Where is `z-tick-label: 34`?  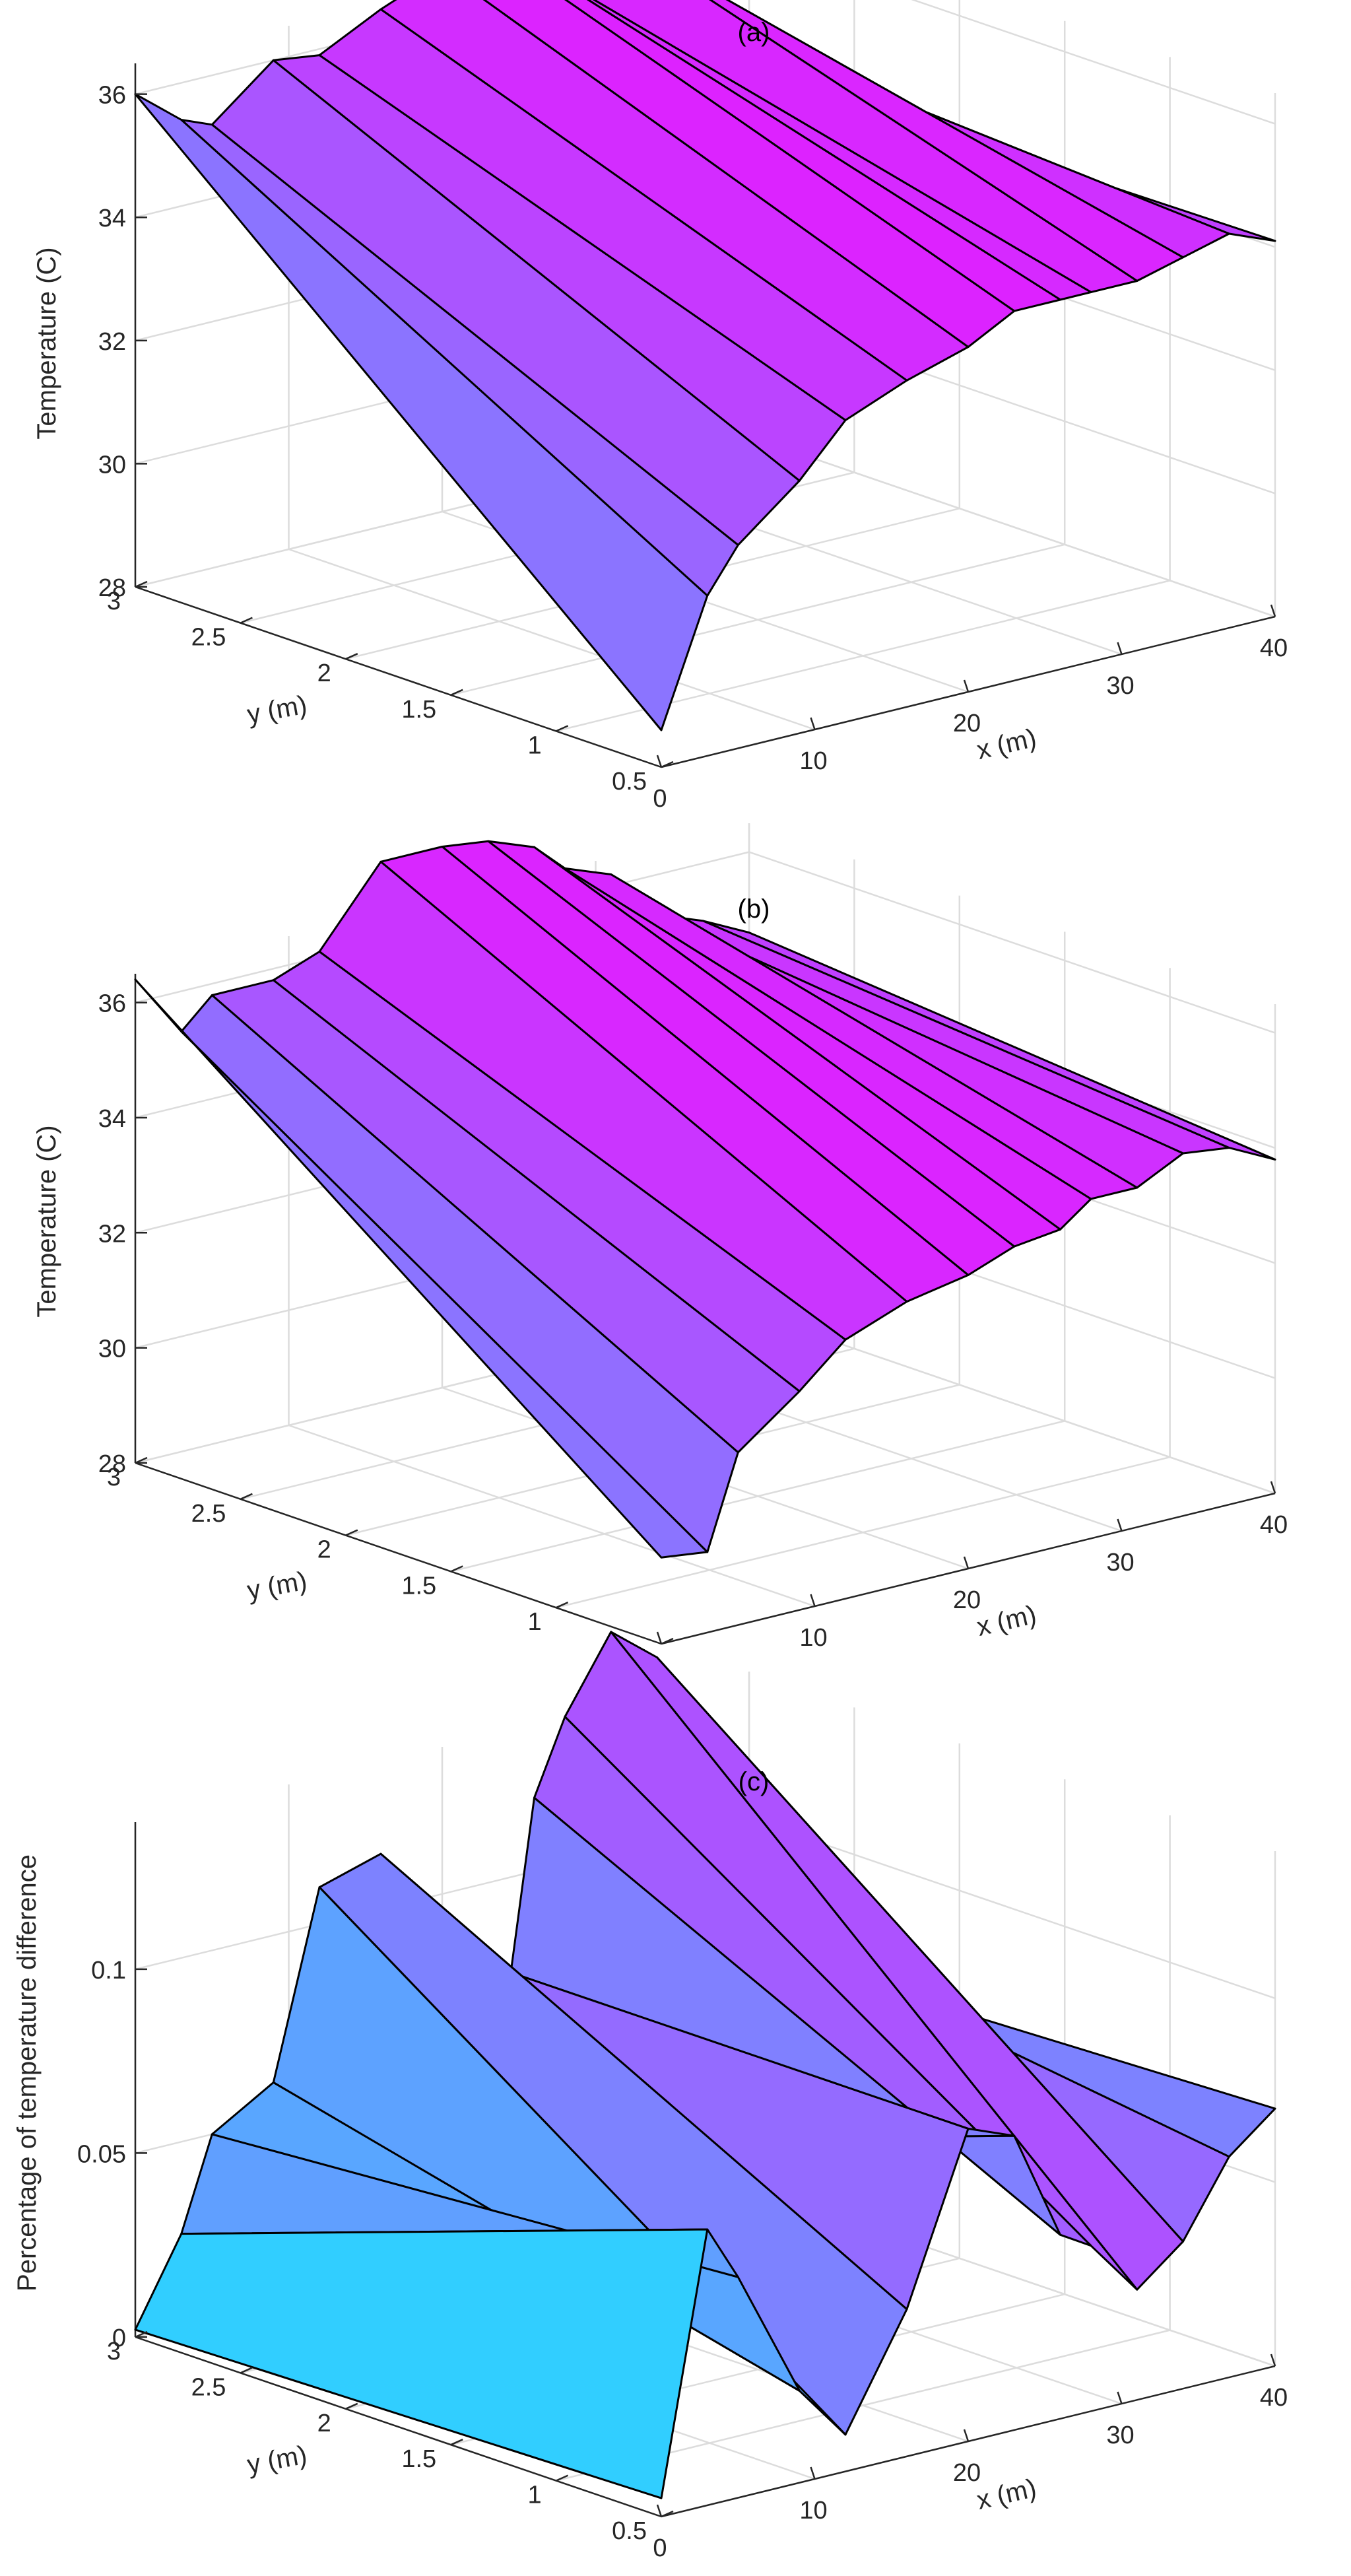
z-tick-label: 34 is located at coordinates (112, 1119).